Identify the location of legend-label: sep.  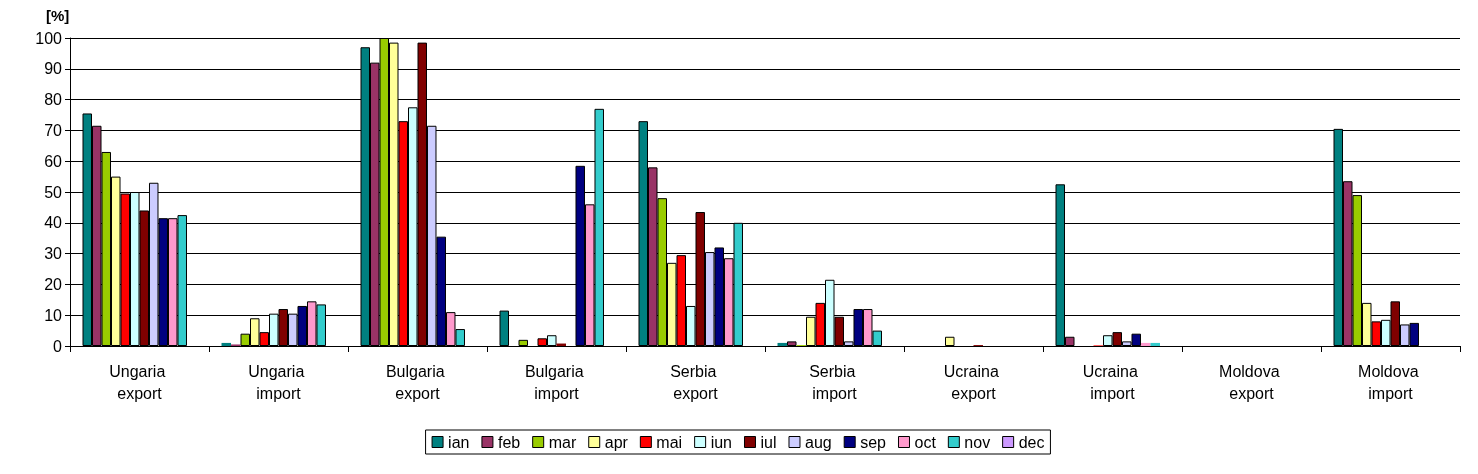
(873, 442).